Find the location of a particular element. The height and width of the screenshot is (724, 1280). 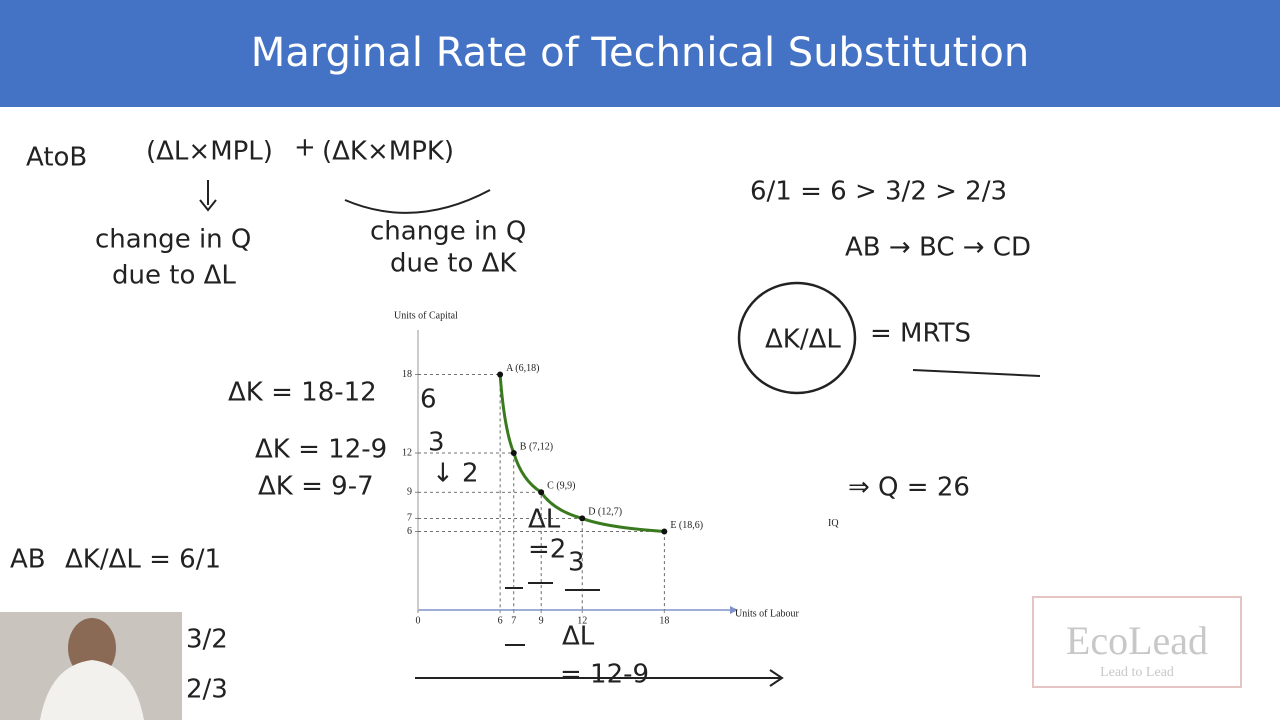

header-bar is located at coordinates (640, 53).